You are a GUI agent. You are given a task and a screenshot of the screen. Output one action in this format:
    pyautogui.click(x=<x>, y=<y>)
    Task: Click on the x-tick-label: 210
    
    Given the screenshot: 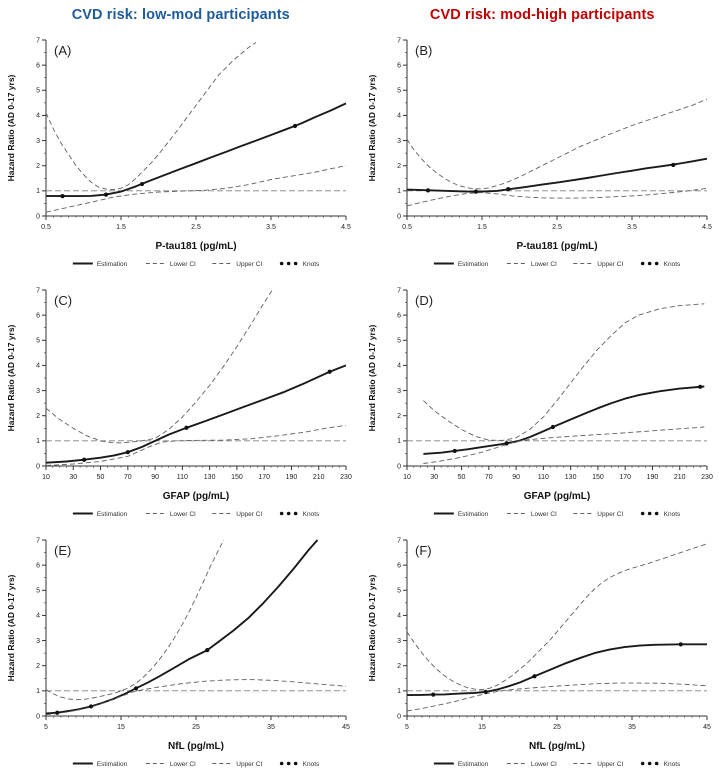 What is the action you would take?
    pyautogui.click(x=319, y=477)
    